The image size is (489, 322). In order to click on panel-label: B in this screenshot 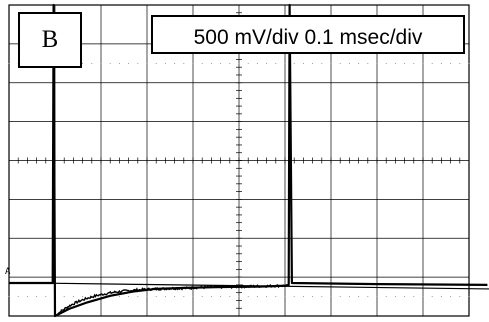, I will do `click(50, 40)`.